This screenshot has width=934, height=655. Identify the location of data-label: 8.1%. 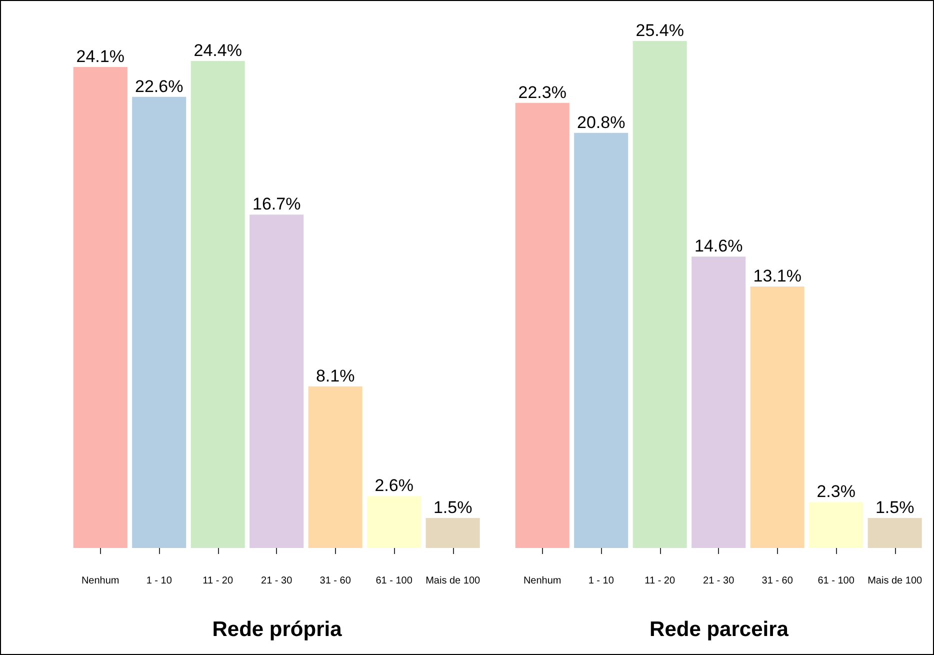
(335, 376).